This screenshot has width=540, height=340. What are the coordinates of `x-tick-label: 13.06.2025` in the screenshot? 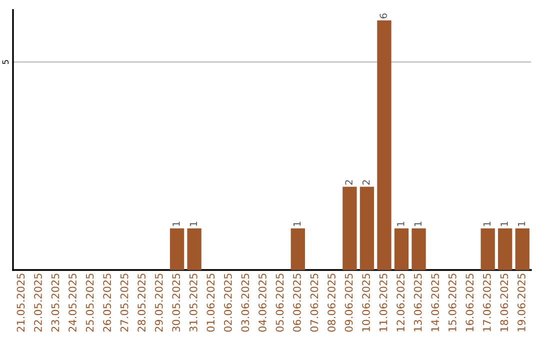 It's located at (418, 303).